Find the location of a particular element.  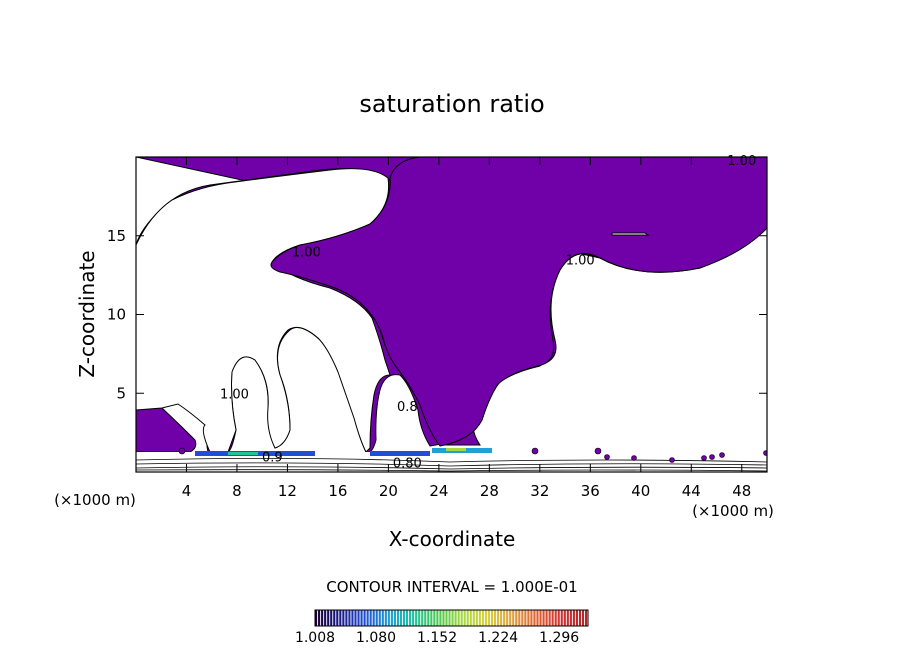

colorbar-tick-label: 1.008 is located at coordinates (315, 638).